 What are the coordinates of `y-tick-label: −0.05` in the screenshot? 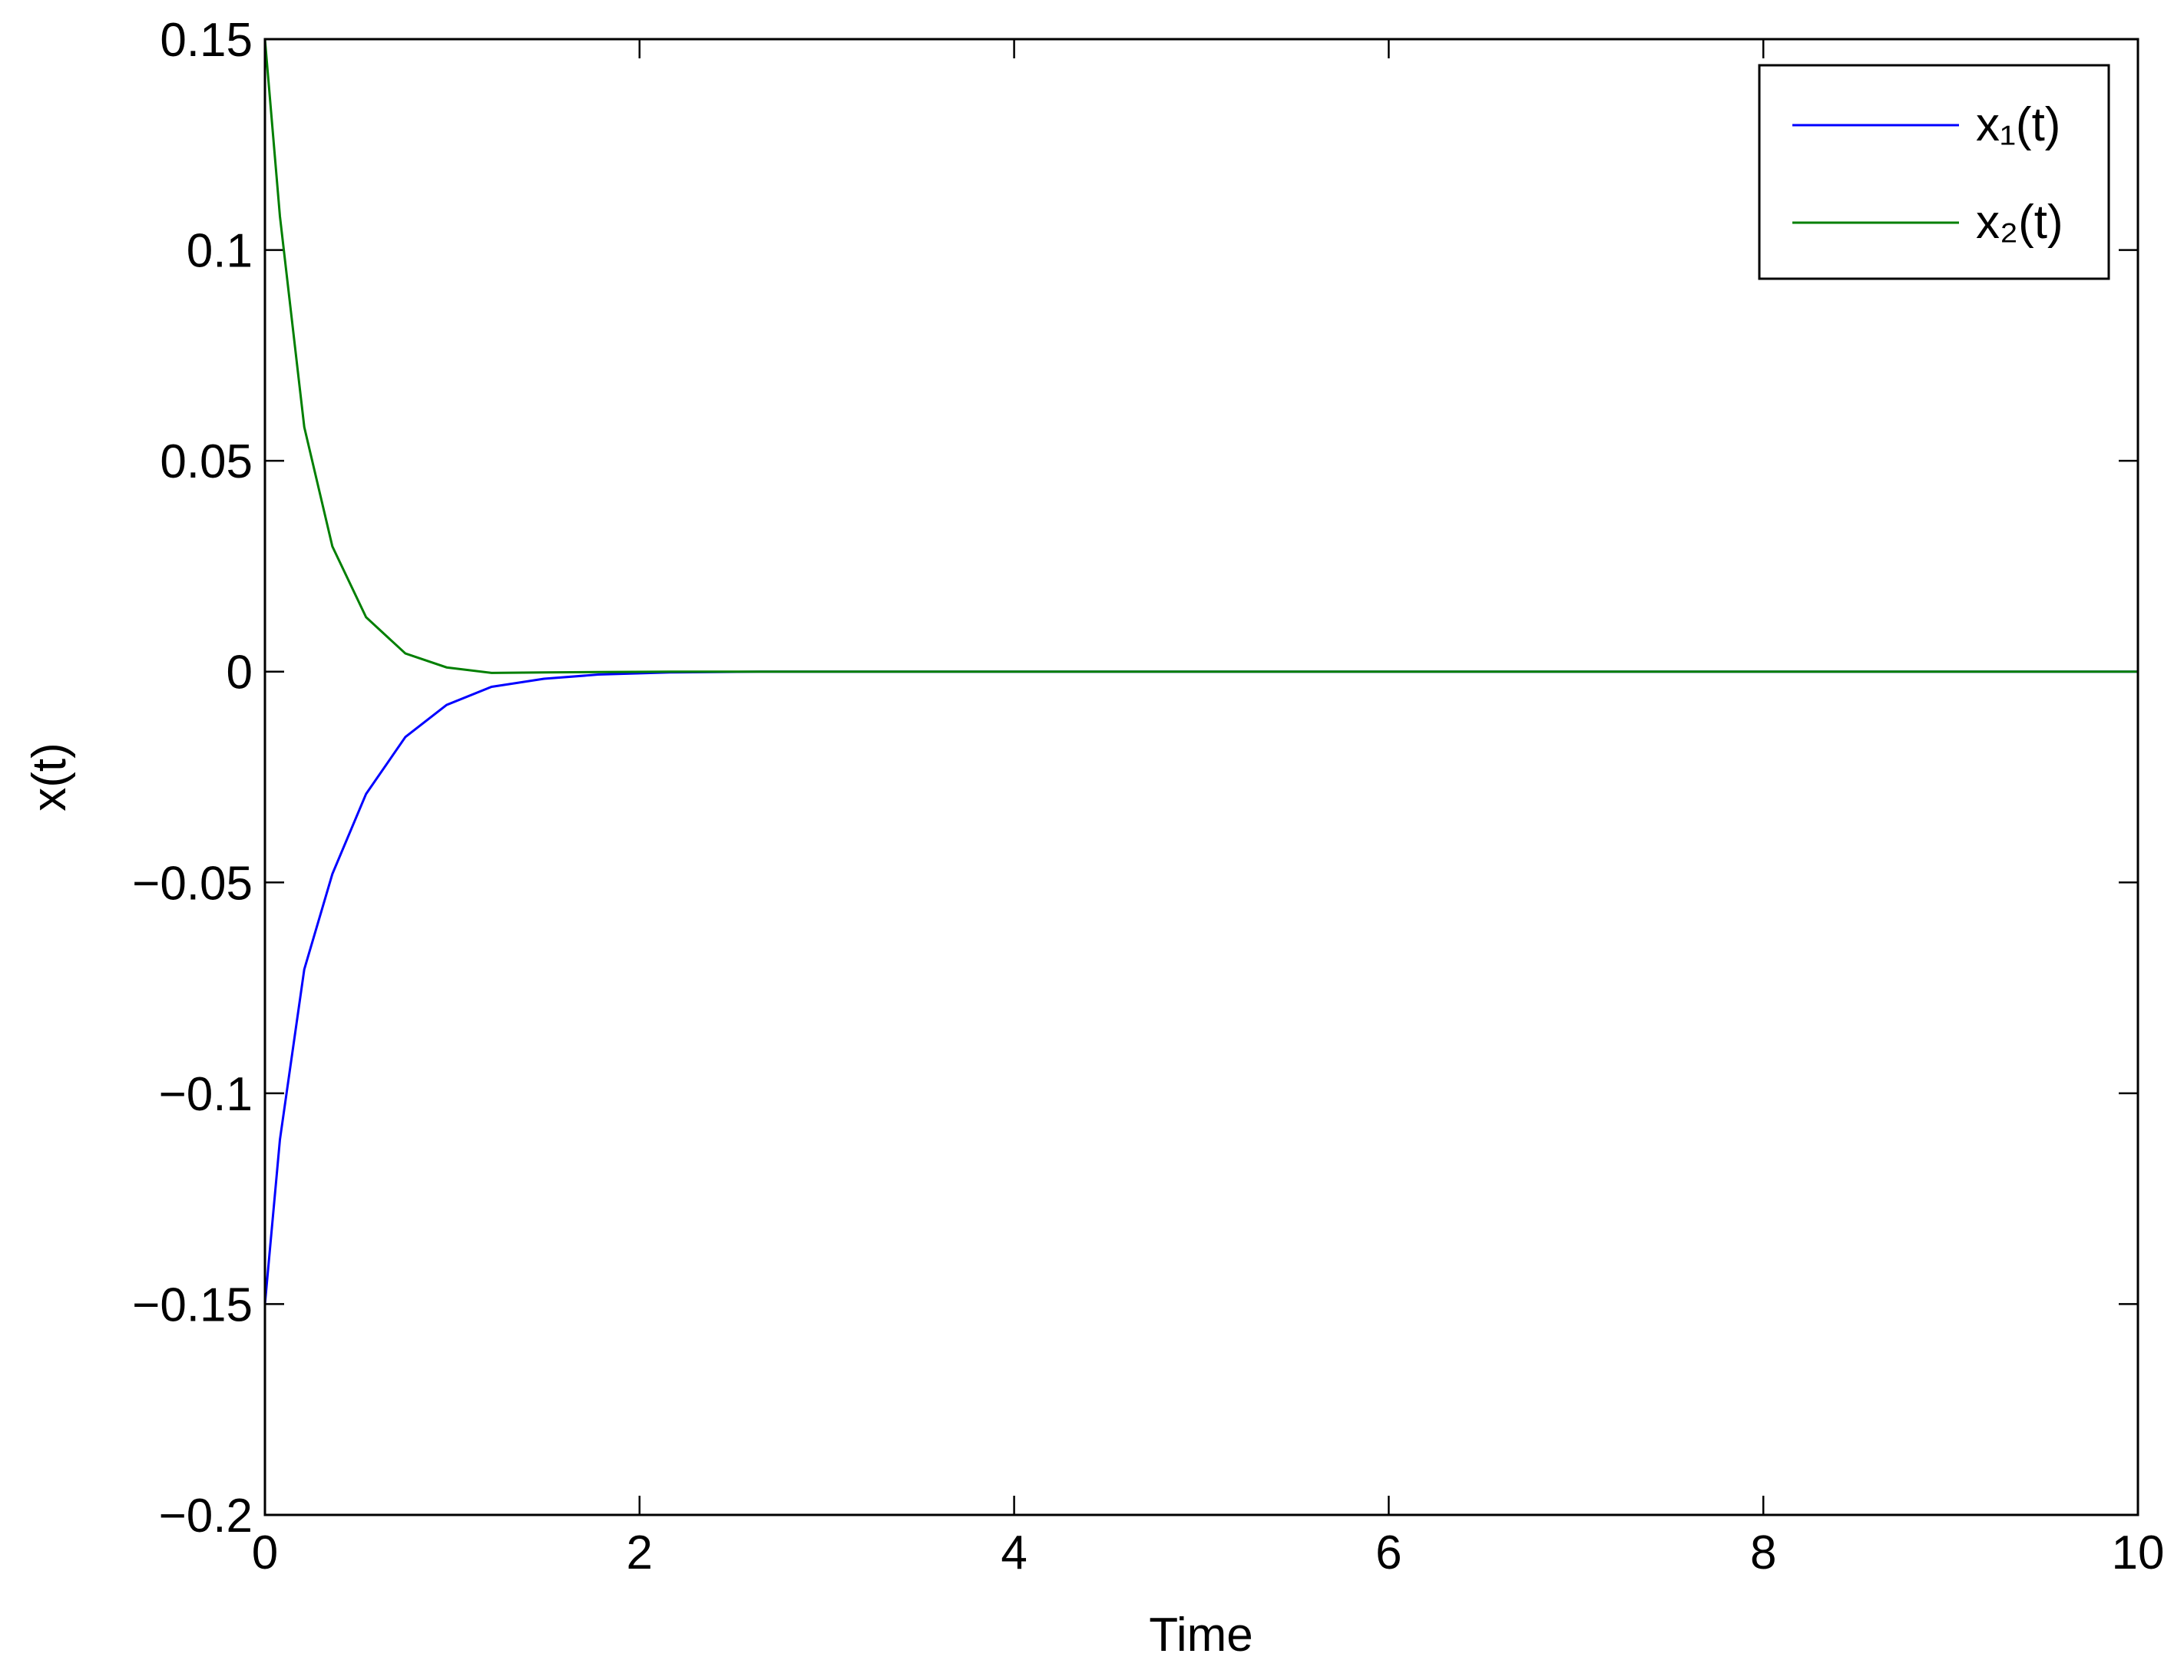 It's located at (192, 884).